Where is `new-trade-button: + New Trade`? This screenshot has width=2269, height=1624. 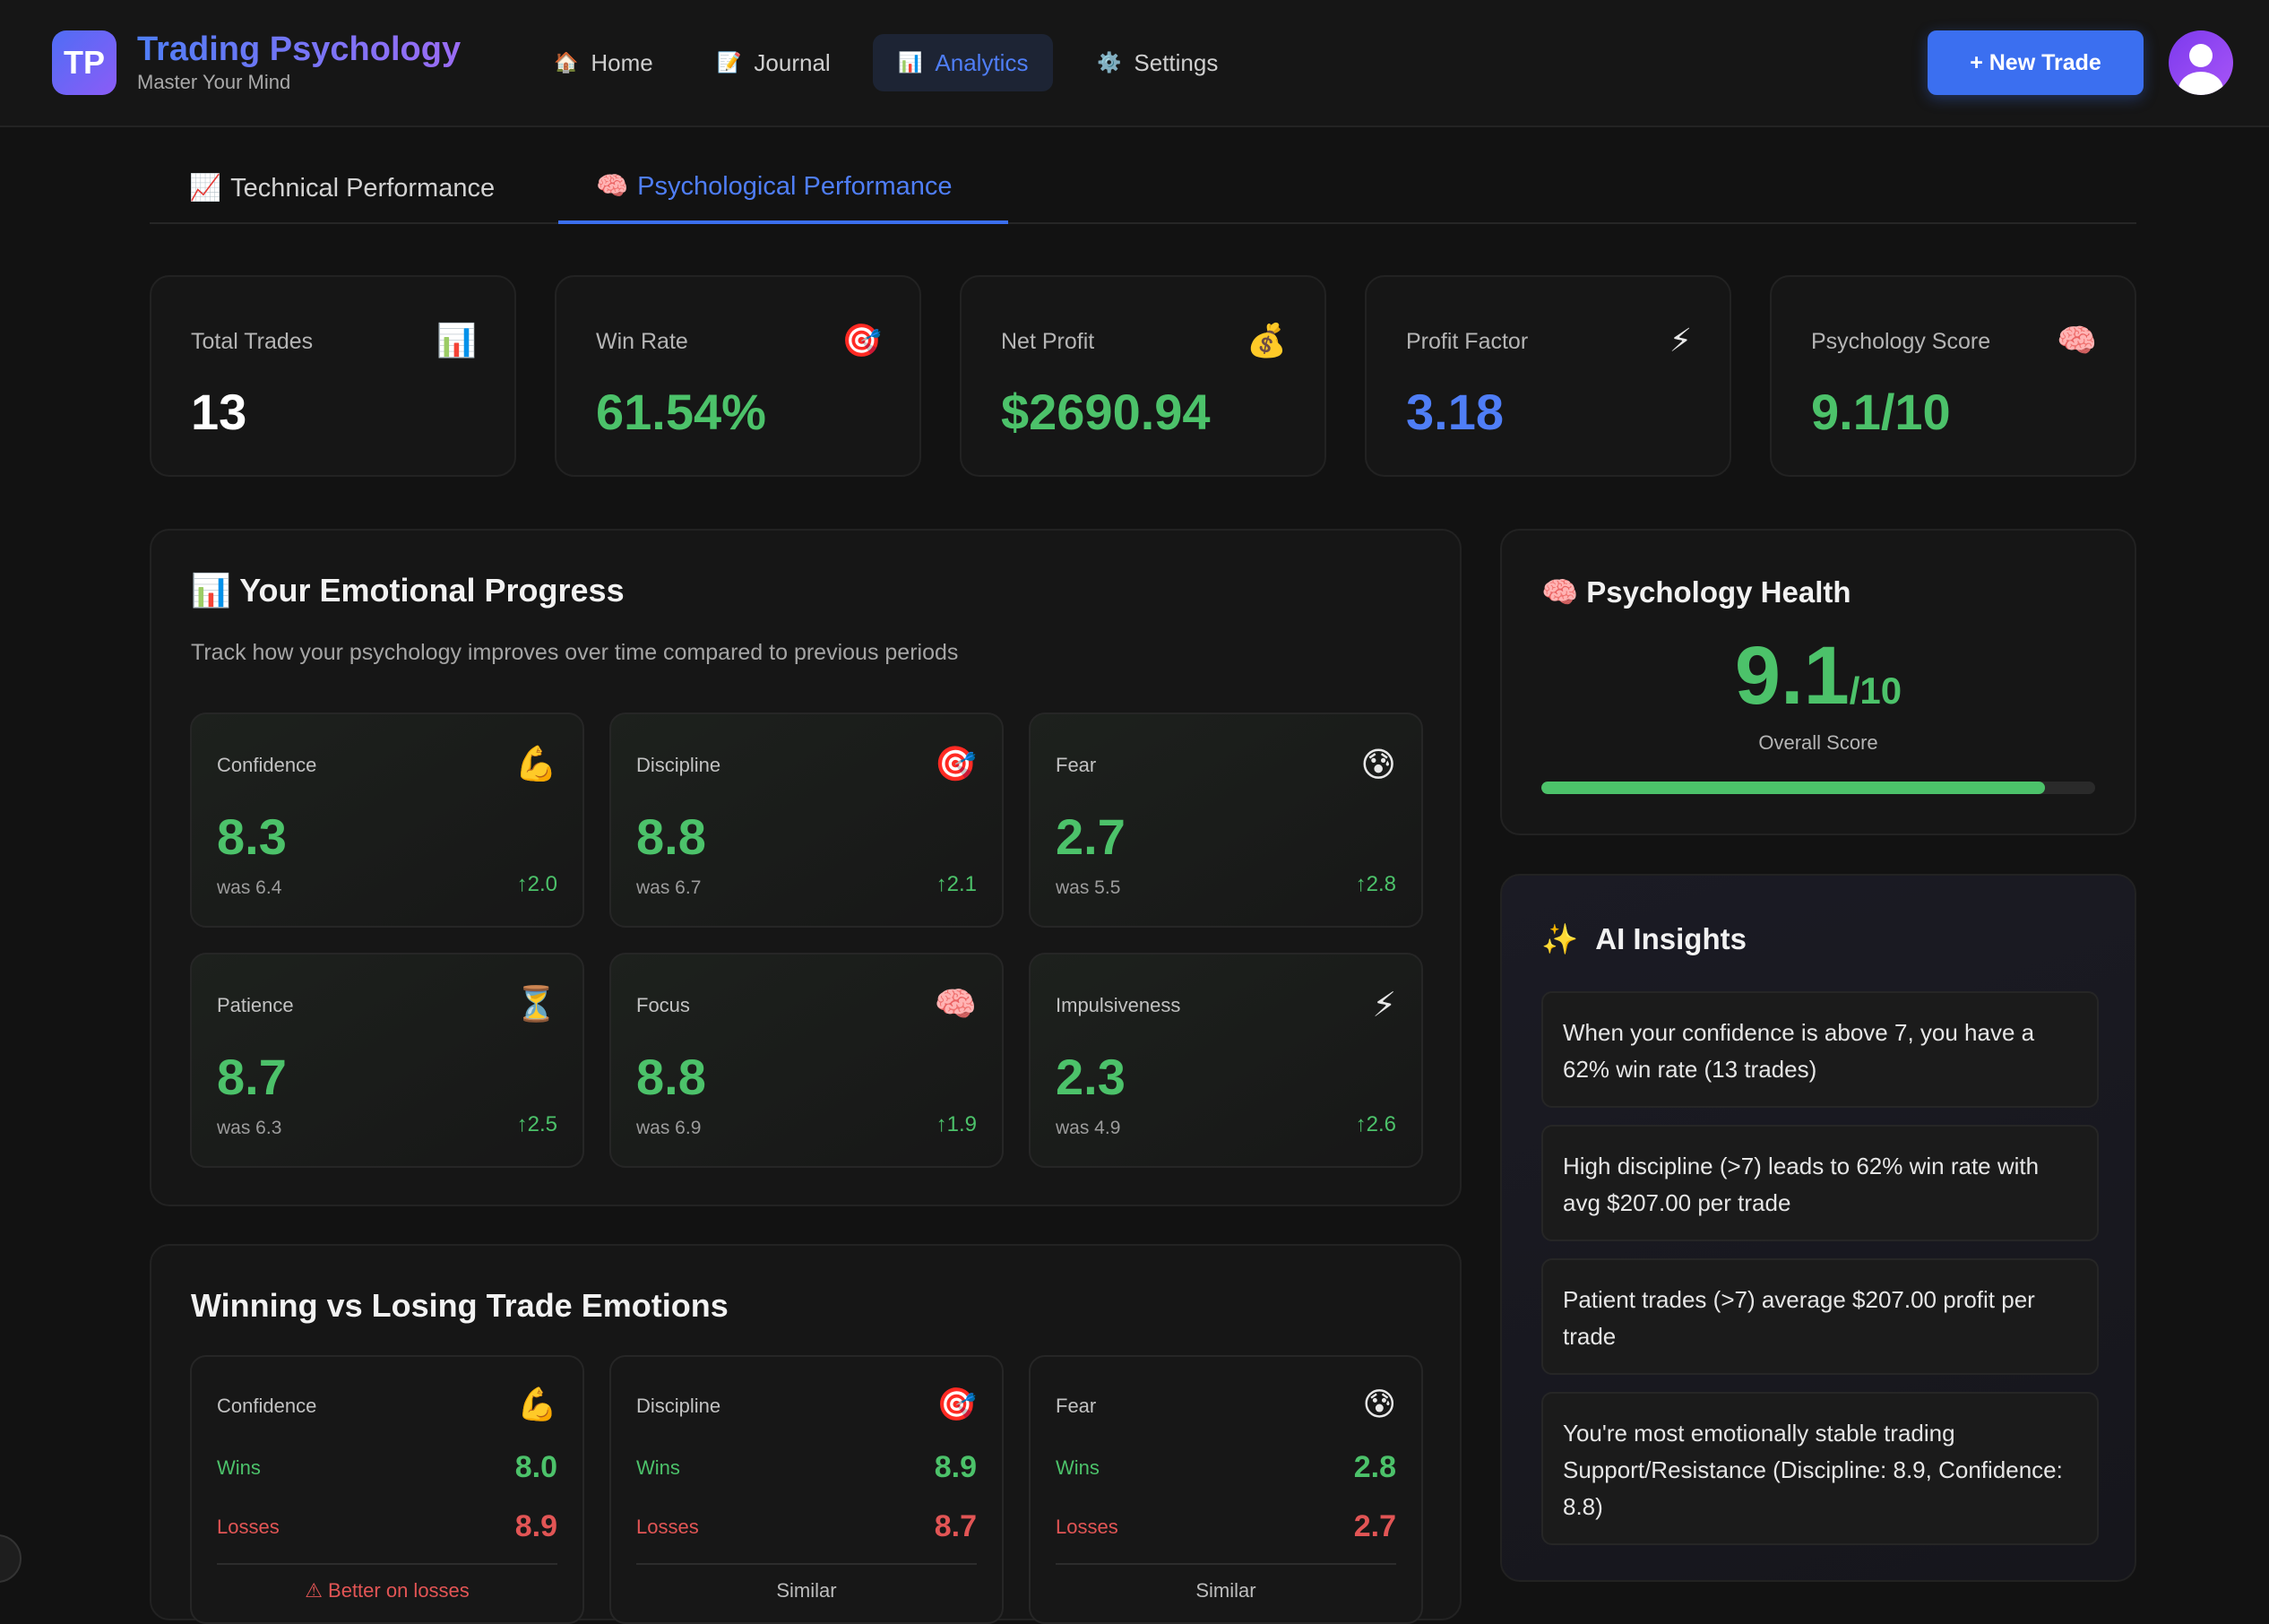 new-trade-button: + New Trade is located at coordinates (2036, 63).